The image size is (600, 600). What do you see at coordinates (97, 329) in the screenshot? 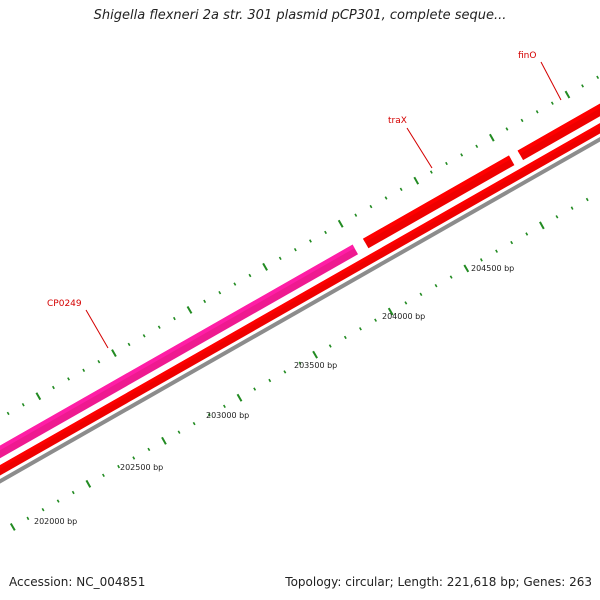
I see `cp0249-leader-line` at bounding box center [97, 329].